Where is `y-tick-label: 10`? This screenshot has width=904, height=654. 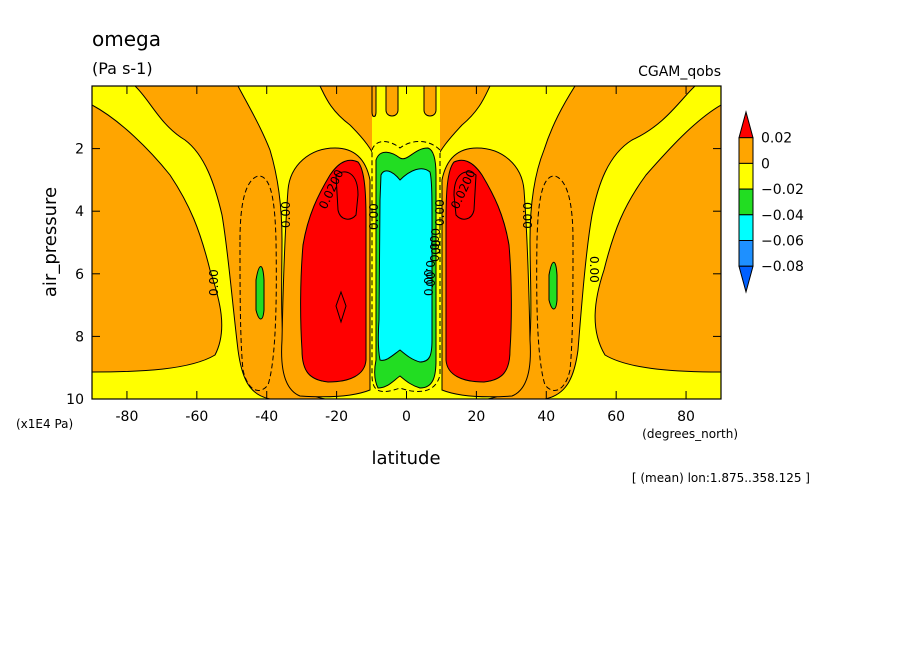
y-tick-label: 10 is located at coordinates (75, 400).